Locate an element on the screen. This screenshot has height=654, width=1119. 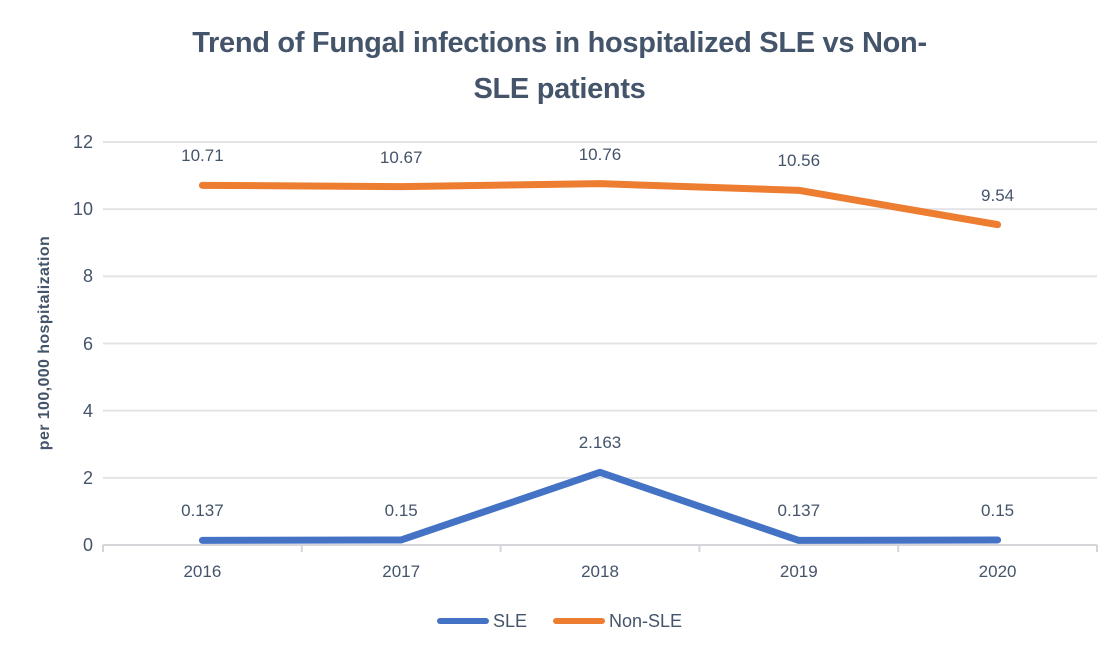
legend-item-sle: SLE is located at coordinates (481, 621).